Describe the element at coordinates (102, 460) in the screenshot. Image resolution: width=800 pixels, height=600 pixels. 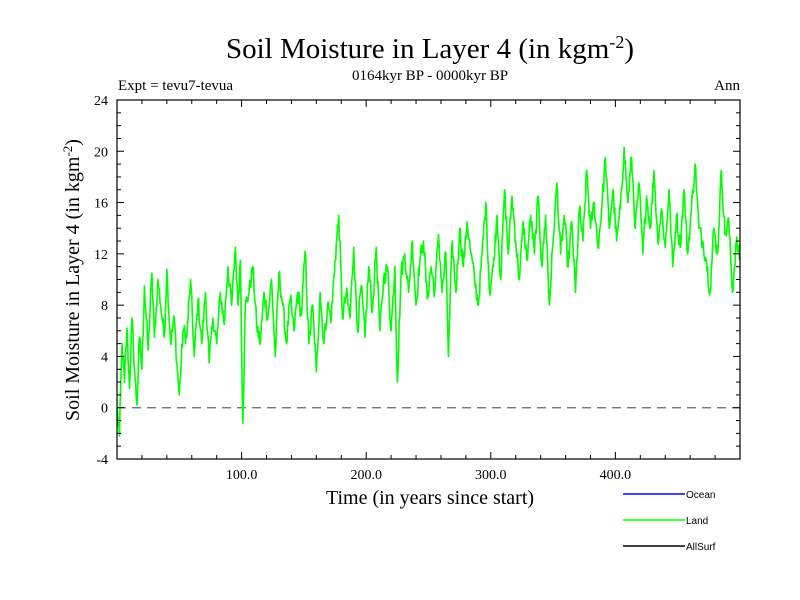
I see `y-tick-label: -4` at that location.